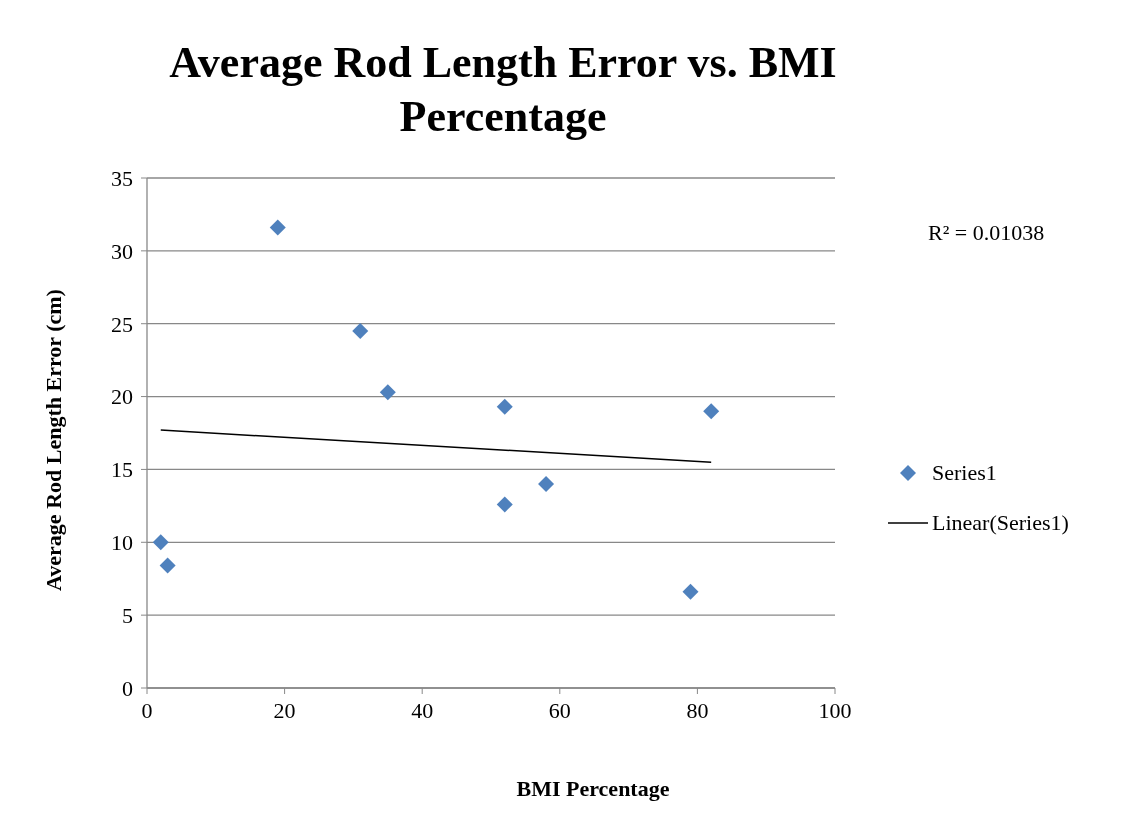 The height and width of the screenshot is (825, 1147). I want to click on x-tick-label: 60, so click(559, 710).